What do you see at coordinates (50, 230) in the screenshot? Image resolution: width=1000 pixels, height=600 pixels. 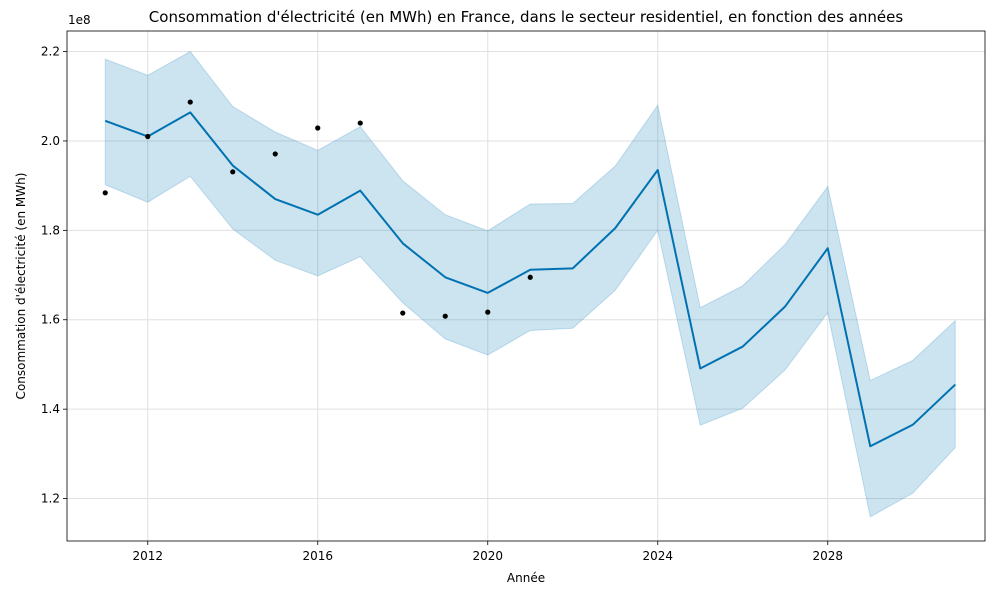 I see `y-tick-label: 1.8` at bounding box center [50, 230].